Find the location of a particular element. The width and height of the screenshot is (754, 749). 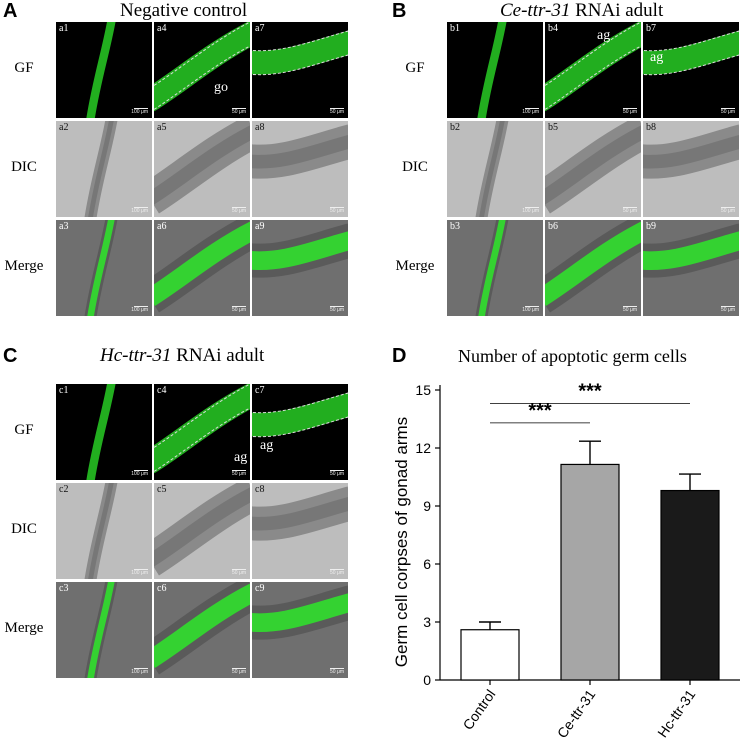

tile-label: a6 is located at coordinates (162, 226).